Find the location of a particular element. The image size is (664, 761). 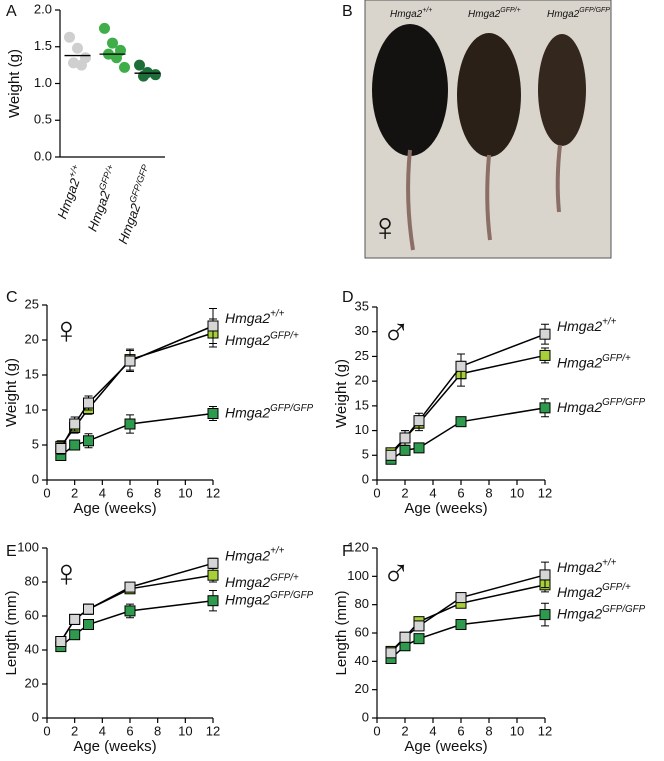

y-tick-label: 0.0 is located at coordinates (43, 155).